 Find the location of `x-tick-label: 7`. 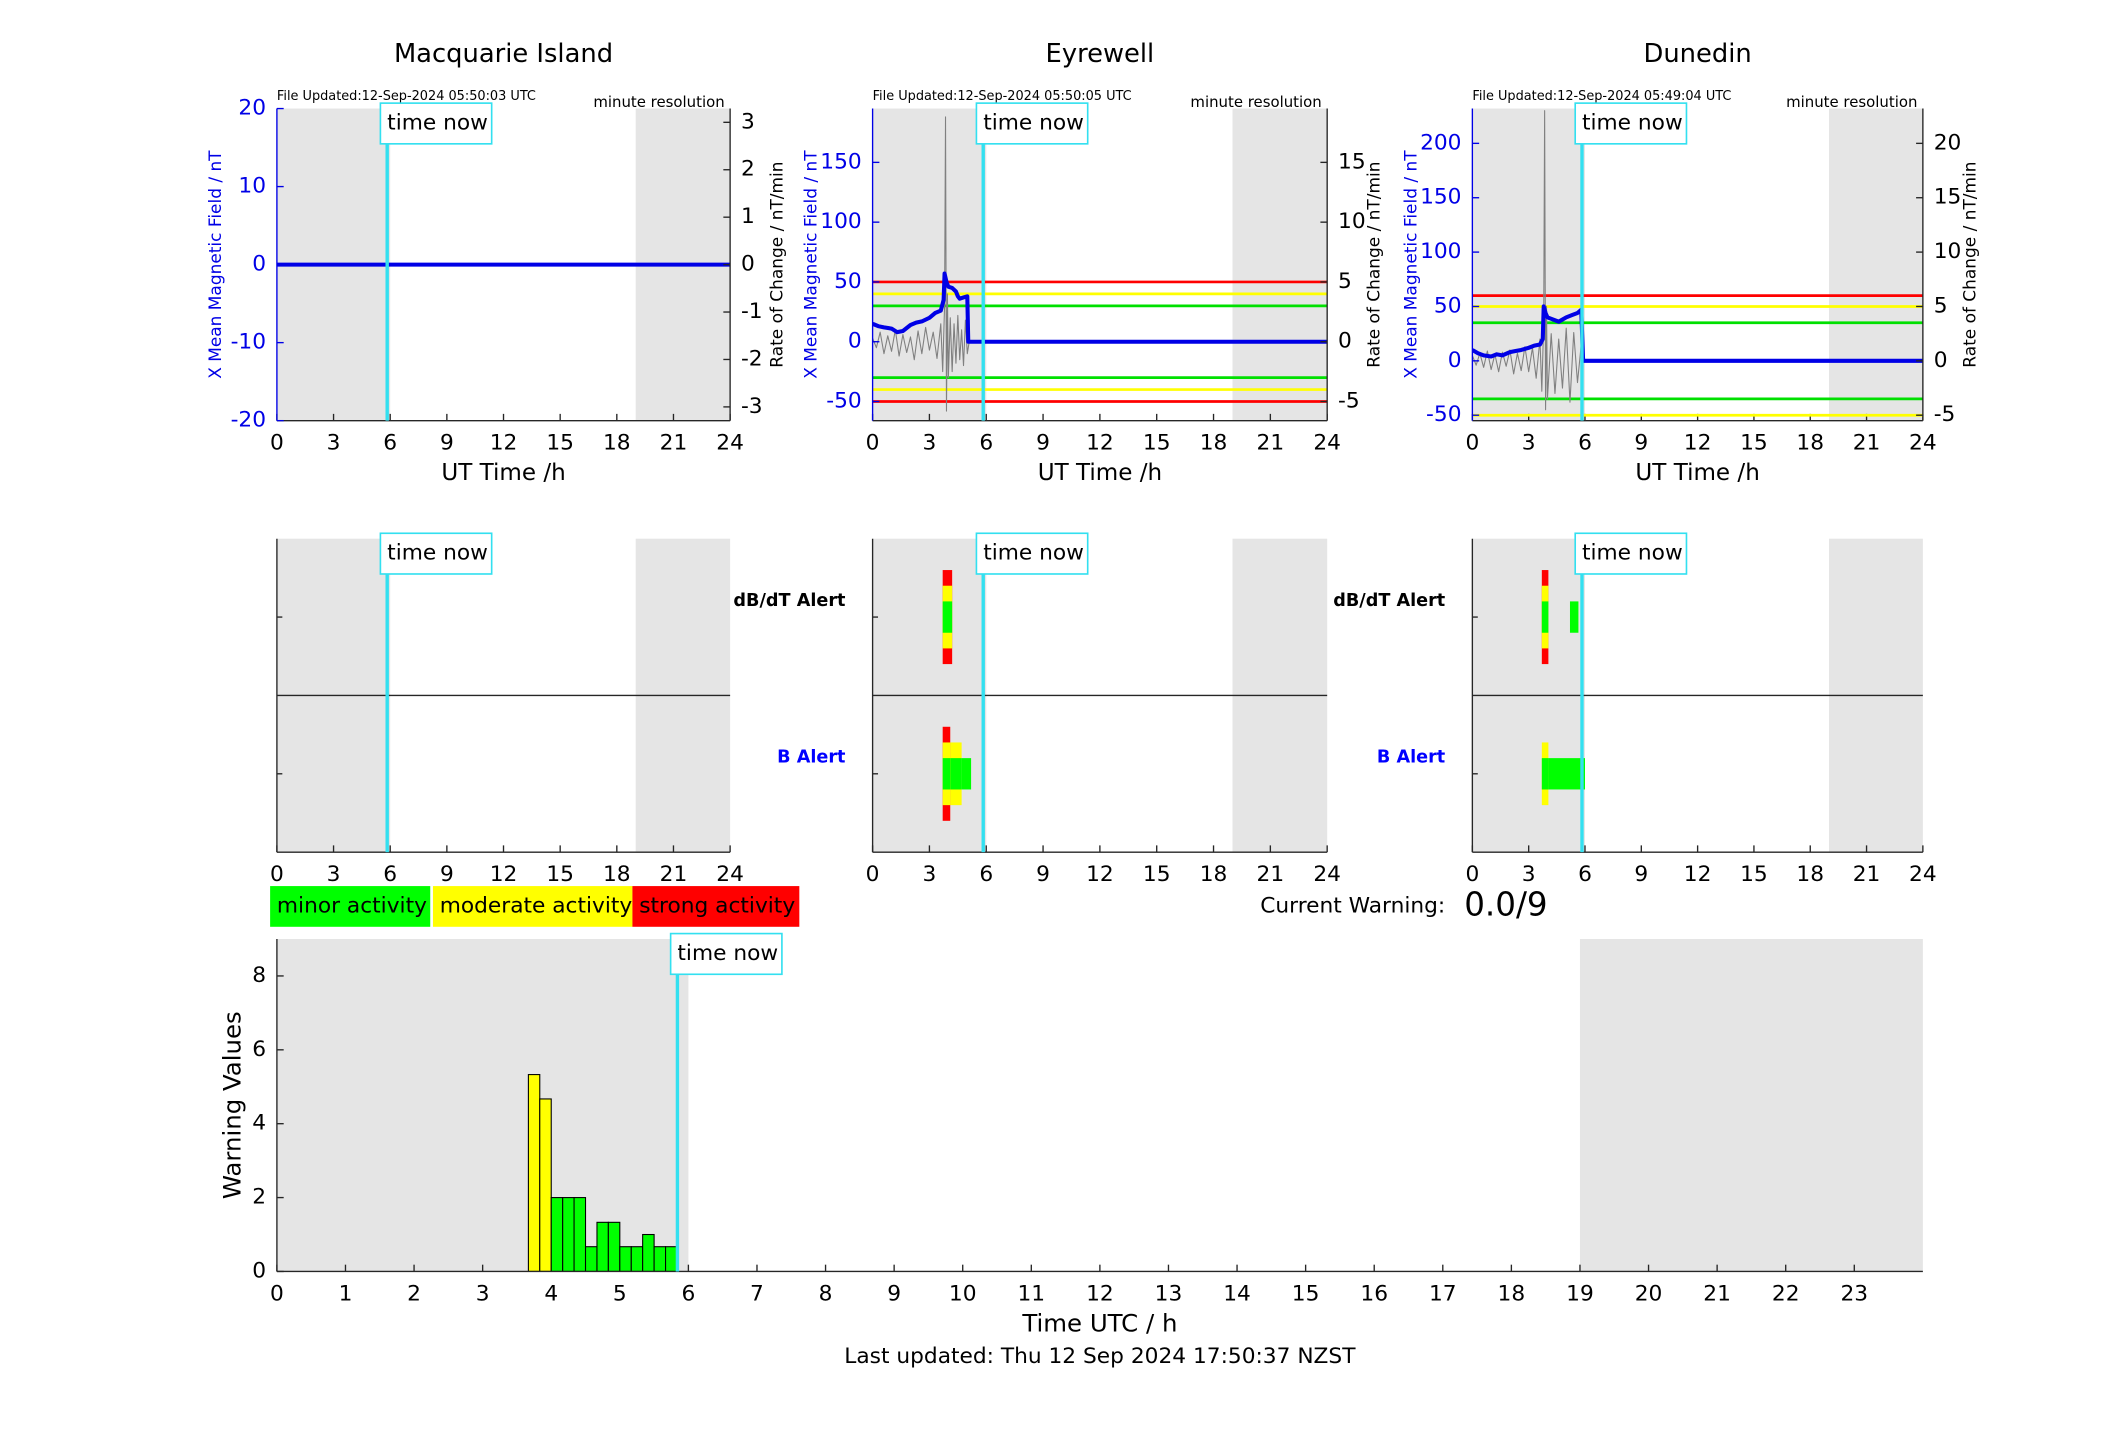

x-tick-label: 7 is located at coordinates (757, 1294).